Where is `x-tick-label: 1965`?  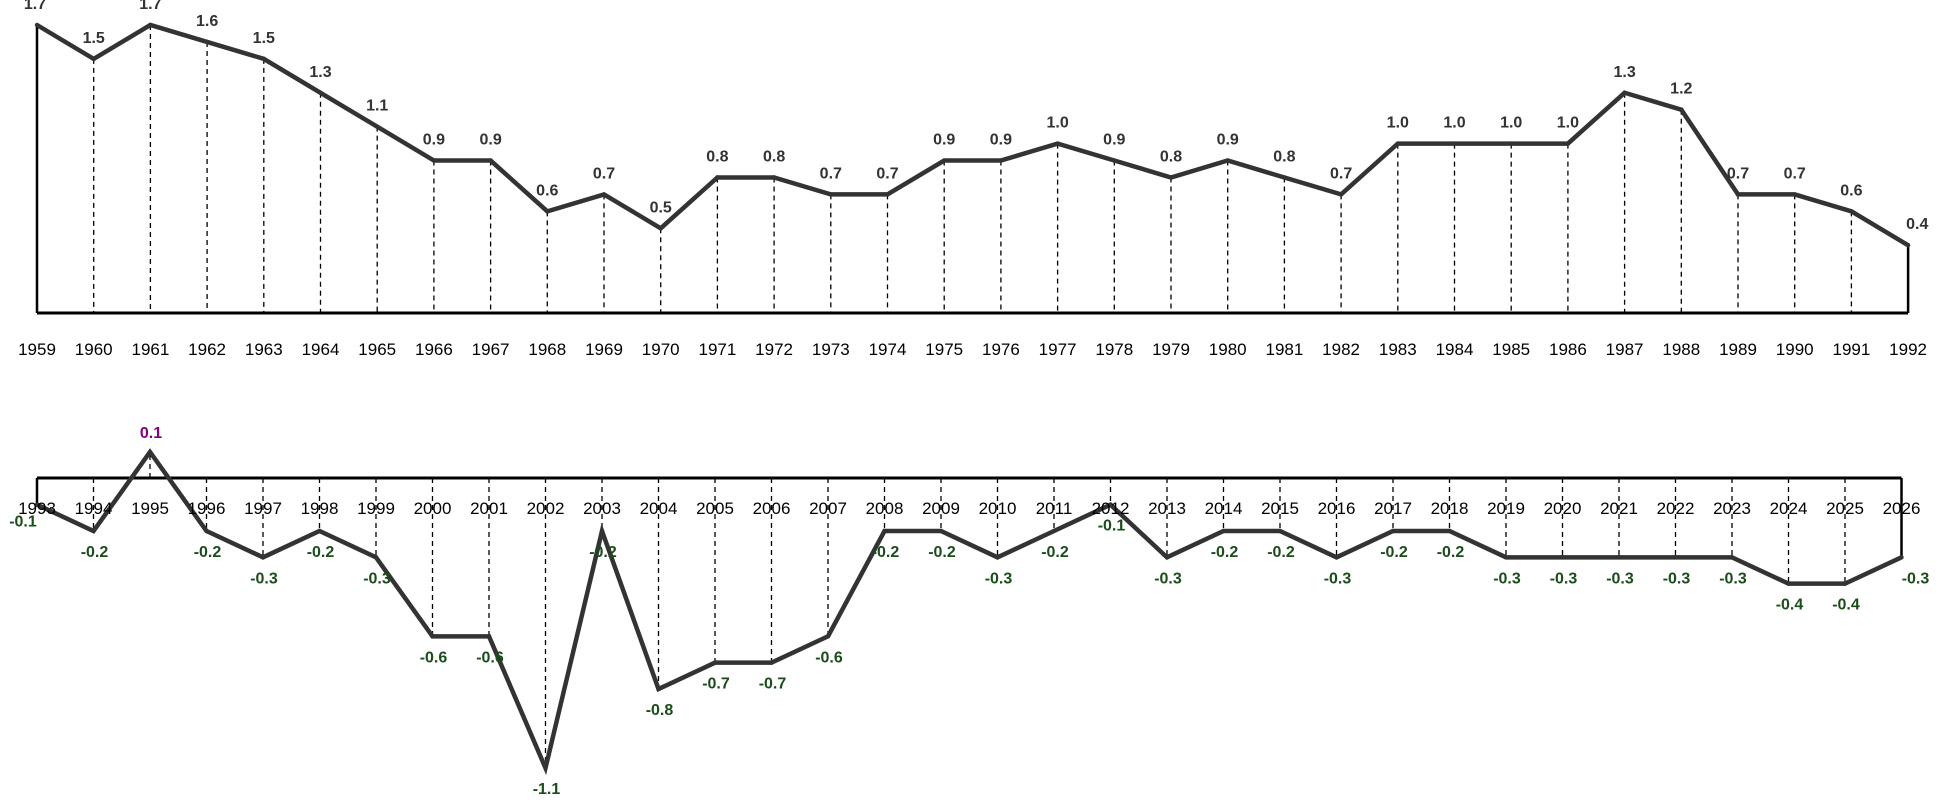 x-tick-label: 1965 is located at coordinates (377, 349).